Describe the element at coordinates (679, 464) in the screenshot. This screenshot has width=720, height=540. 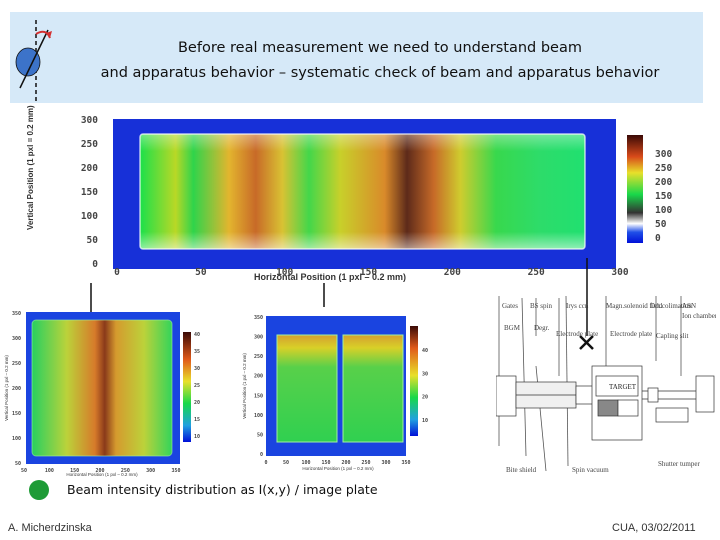
I see `svg-text: Shutter tumper` at that location.